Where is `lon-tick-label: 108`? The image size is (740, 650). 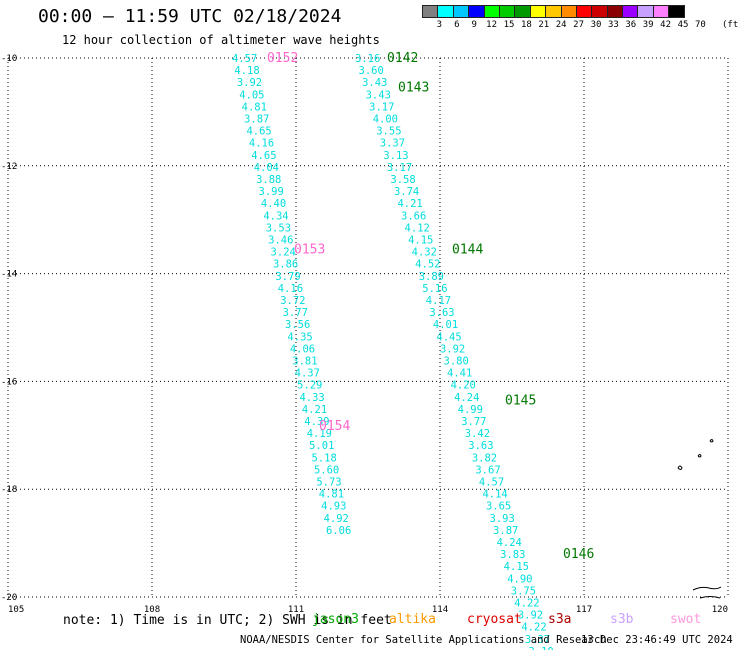 lon-tick-label: 108 is located at coordinates (152, 610).